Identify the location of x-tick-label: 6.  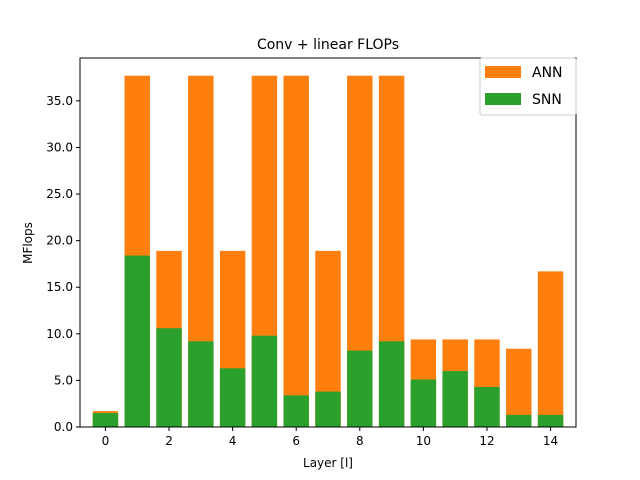
(296, 441).